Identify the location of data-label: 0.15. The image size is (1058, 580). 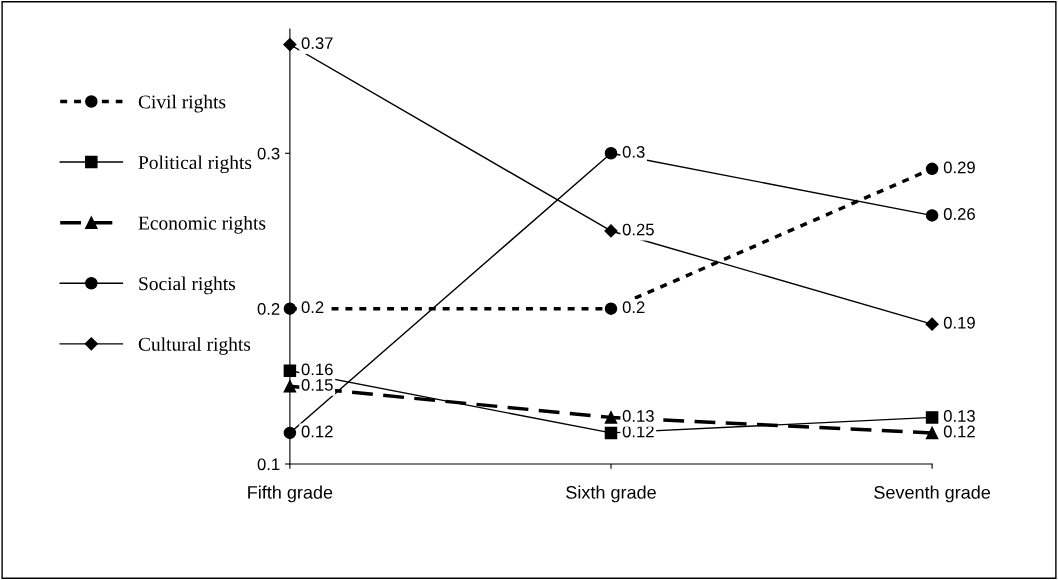
(317, 384).